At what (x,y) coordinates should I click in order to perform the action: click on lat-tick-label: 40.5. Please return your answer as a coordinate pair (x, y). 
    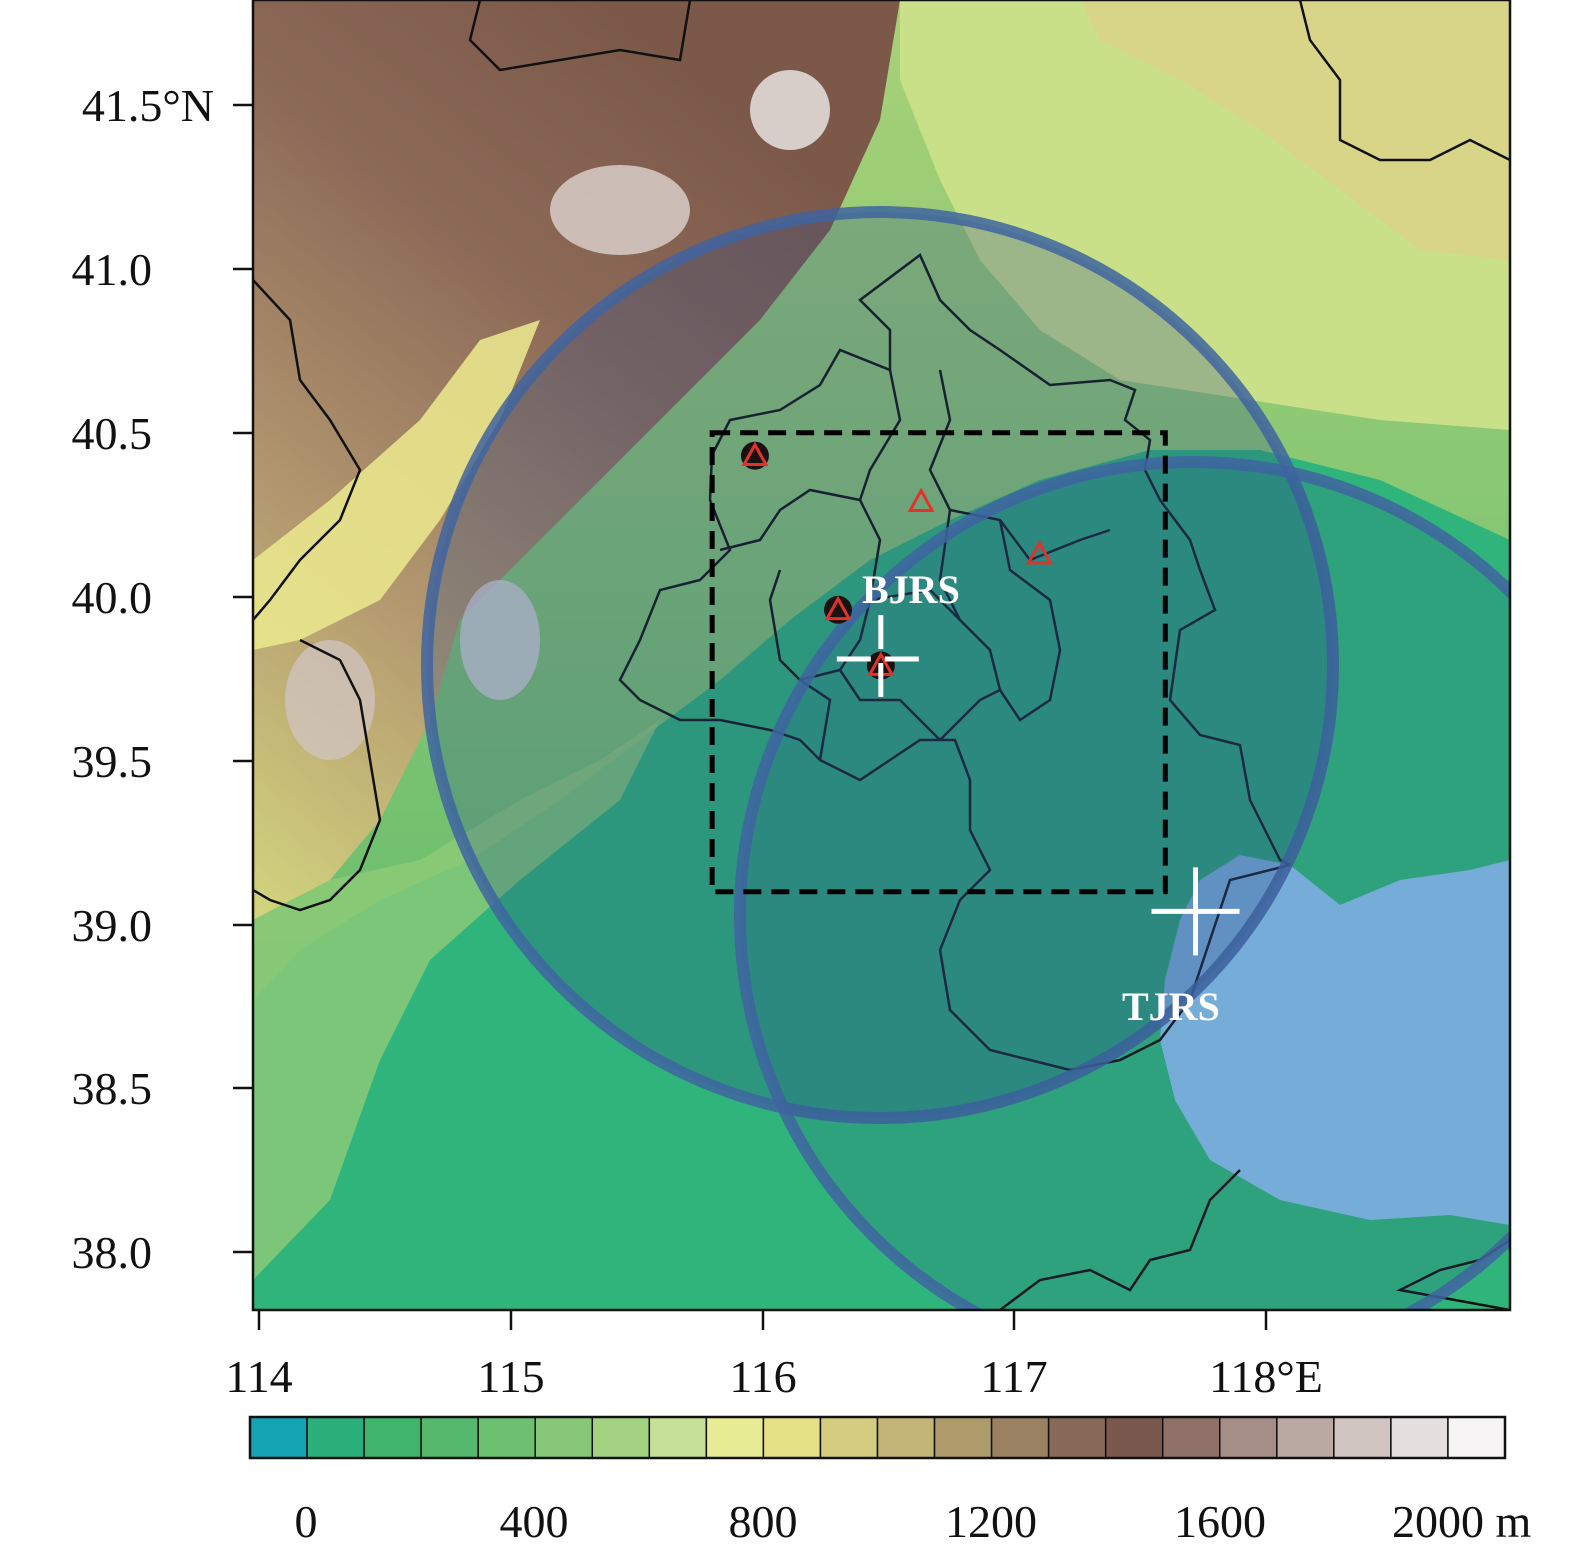
    Looking at the image, I should click on (112, 433).